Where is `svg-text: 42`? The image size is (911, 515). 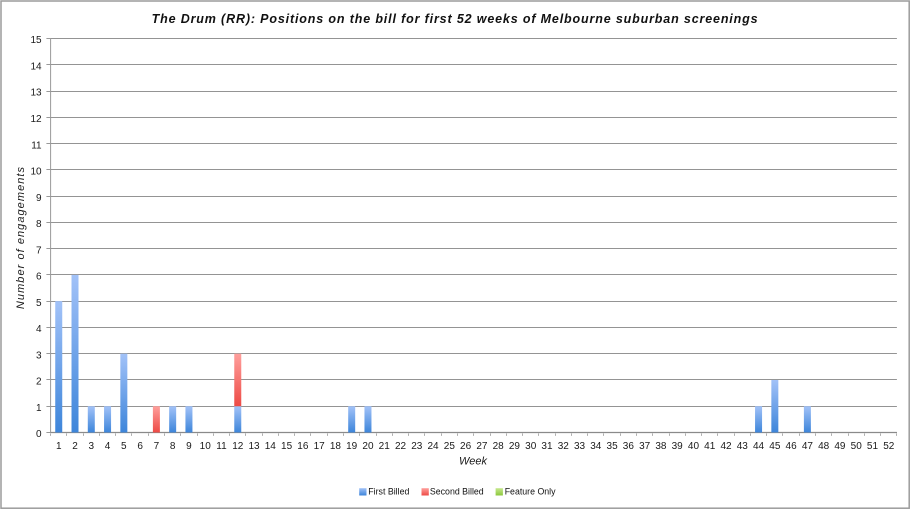 svg-text: 42 is located at coordinates (726, 446).